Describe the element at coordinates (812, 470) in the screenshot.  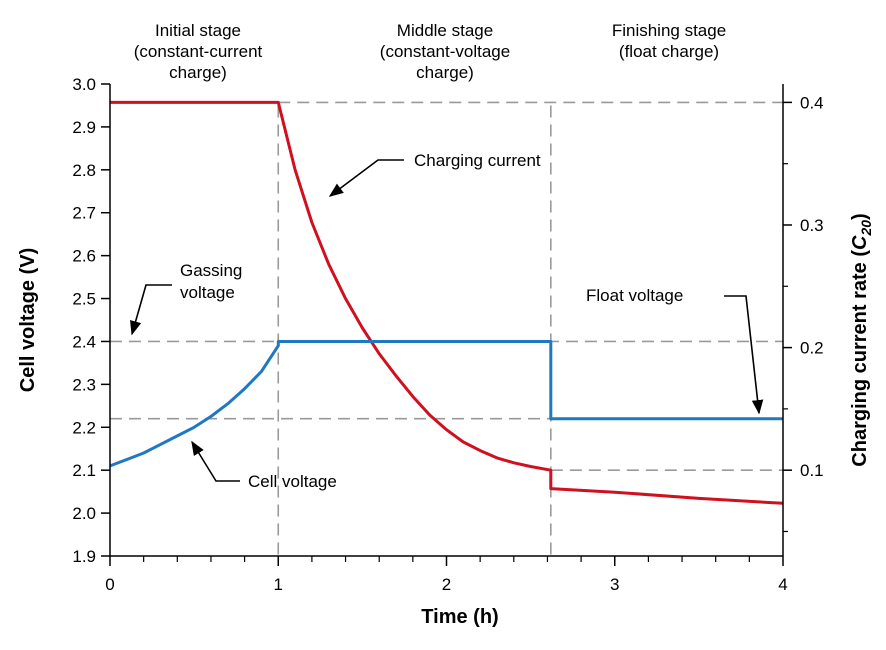
I see `y-right-tick-label: 0.1` at that location.